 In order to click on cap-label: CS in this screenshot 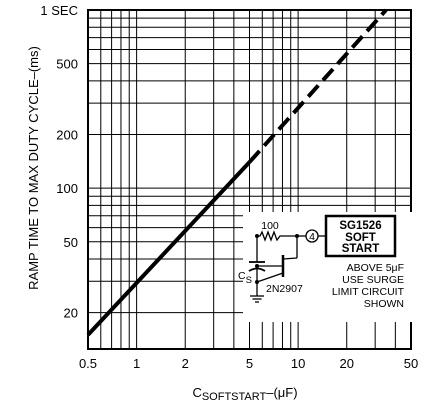, I will do `click(245, 278)`.